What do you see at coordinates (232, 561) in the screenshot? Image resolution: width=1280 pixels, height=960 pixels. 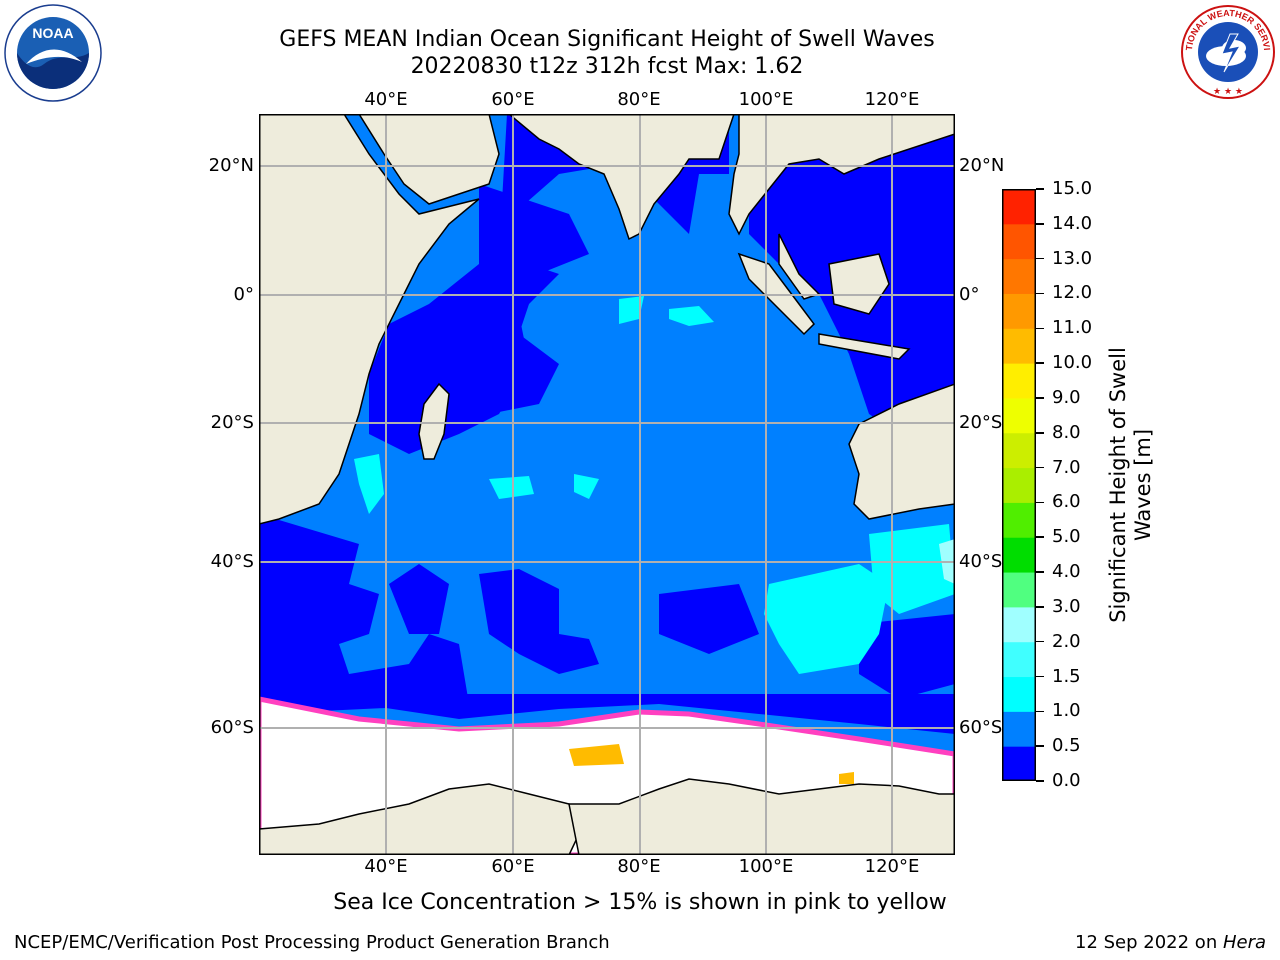 I see `lat-label-left-40s: 40°S` at bounding box center [232, 561].